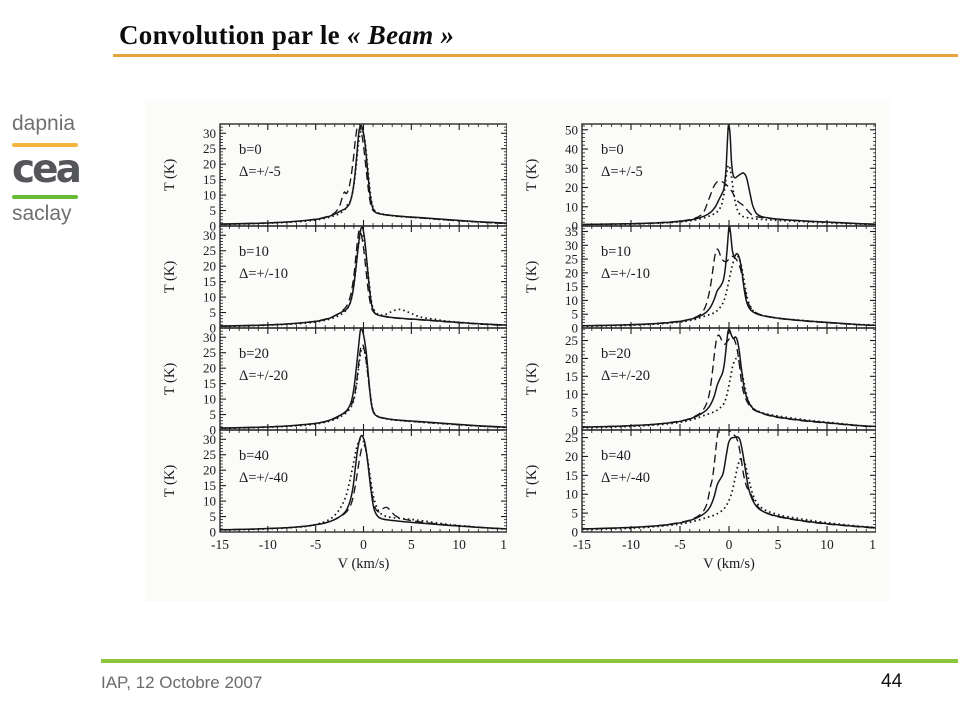 The width and height of the screenshot is (960, 720). I want to click on cea-dapnia-logo-block: dapnia cea saclay, so click(52, 169).